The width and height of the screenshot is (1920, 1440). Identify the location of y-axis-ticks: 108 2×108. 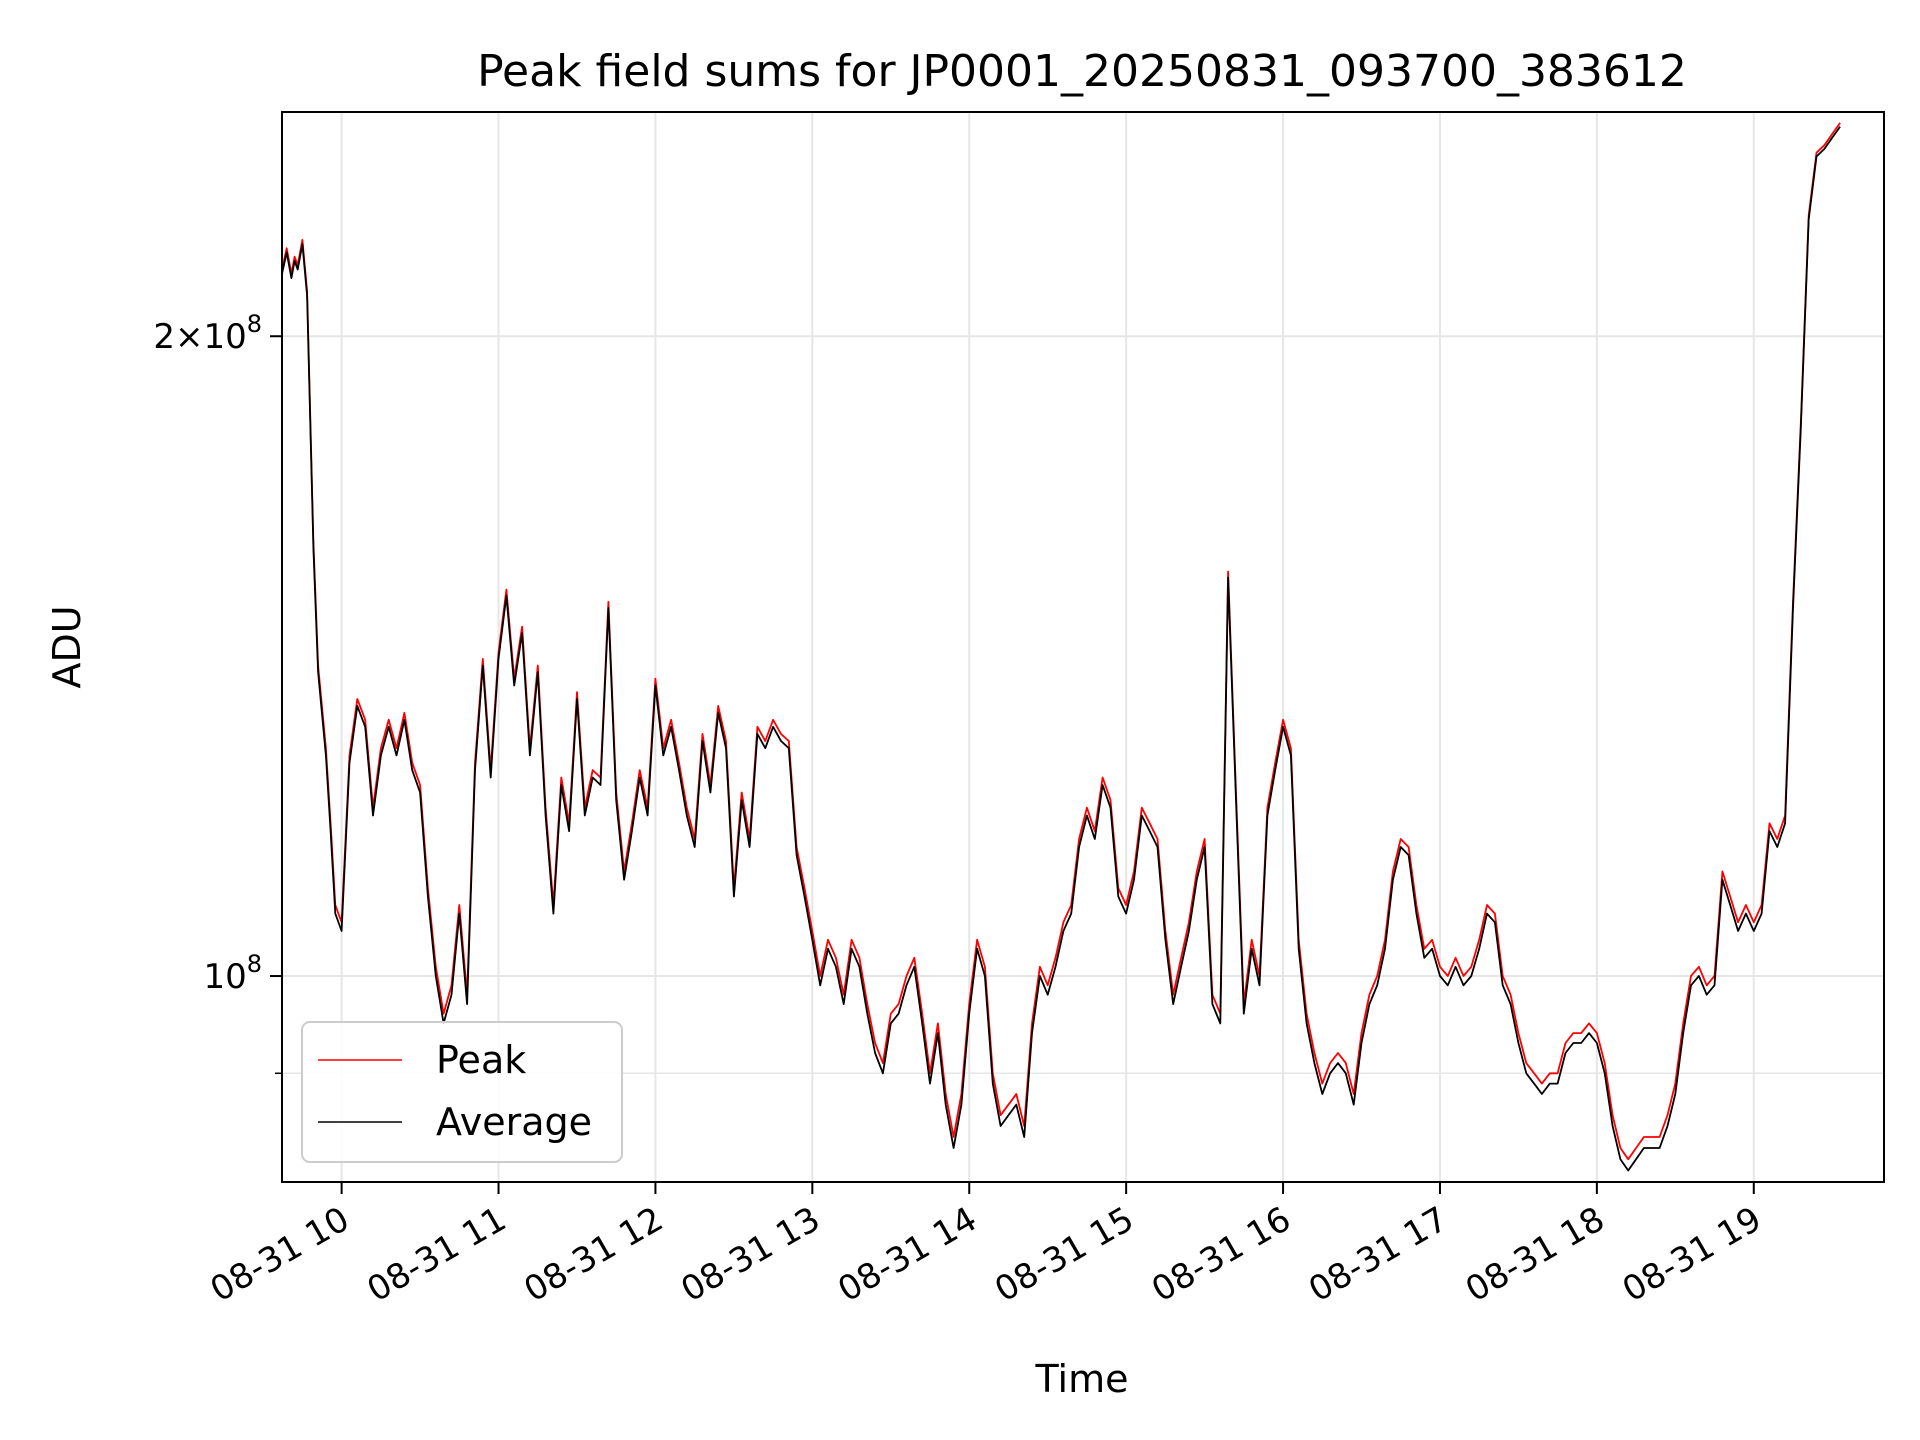
(217, 692).